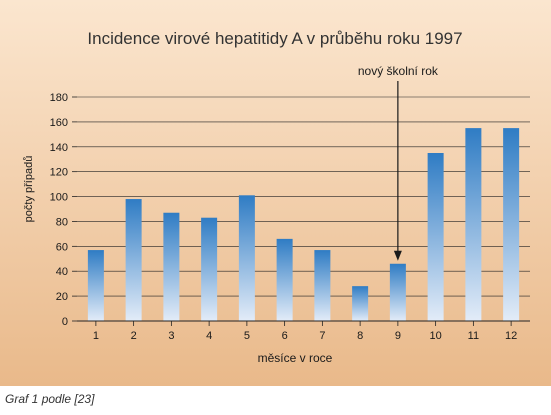  What do you see at coordinates (473, 336) in the screenshot?
I see `x-tick-label: 11` at bounding box center [473, 336].